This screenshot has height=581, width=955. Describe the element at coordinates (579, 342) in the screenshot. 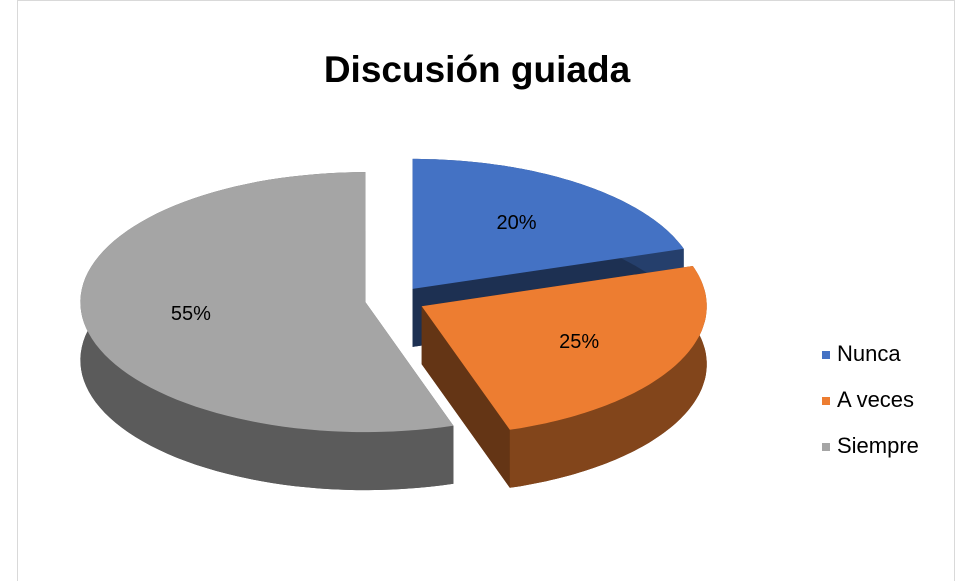

I see `data-label: 25%` at that location.